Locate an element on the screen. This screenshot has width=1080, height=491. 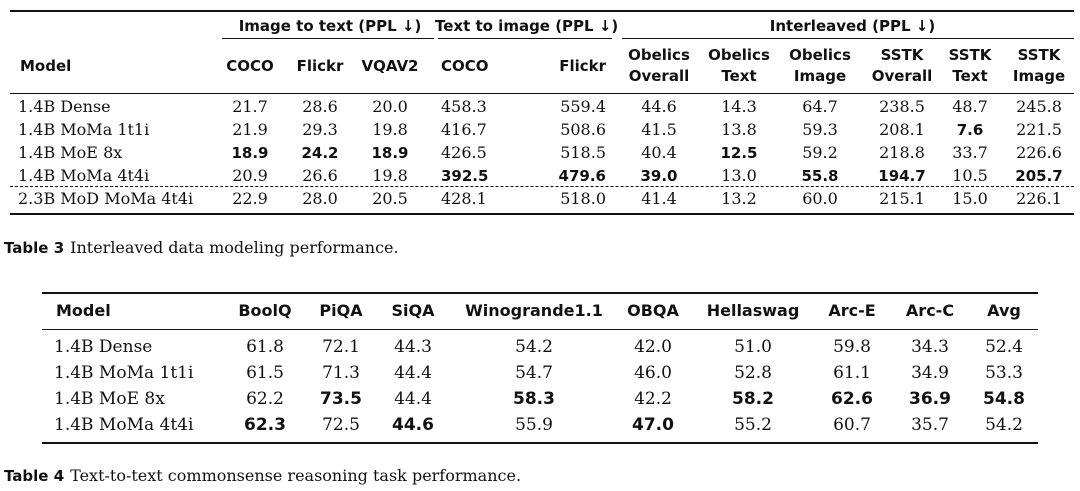
table-cell: 42.0 is located at coordinates (653, 347).